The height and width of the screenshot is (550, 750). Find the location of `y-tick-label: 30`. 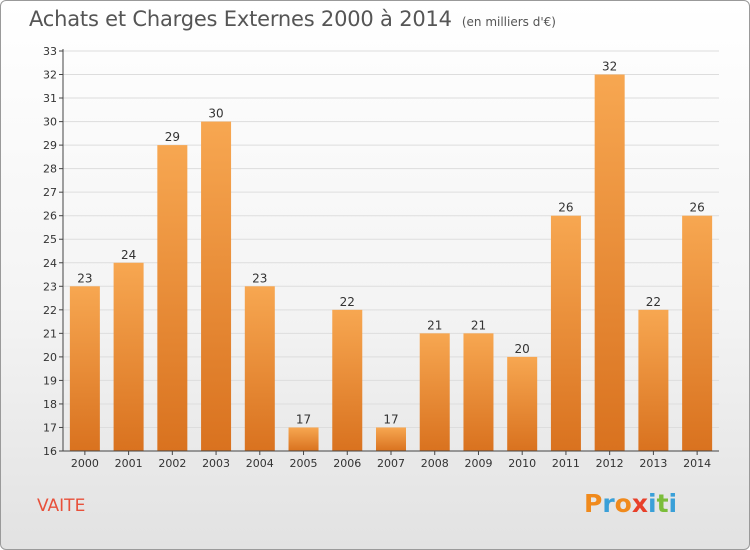

y-tick-label: 30 is located at coordinates (50, 122).